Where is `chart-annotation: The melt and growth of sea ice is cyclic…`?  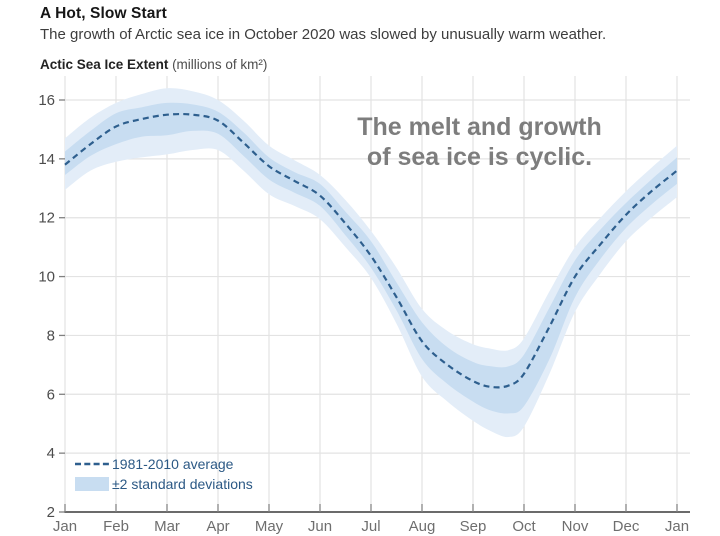 chart-annotation: The melt and growth of sea ice is cyclic… is located at coordinates (479, 142).